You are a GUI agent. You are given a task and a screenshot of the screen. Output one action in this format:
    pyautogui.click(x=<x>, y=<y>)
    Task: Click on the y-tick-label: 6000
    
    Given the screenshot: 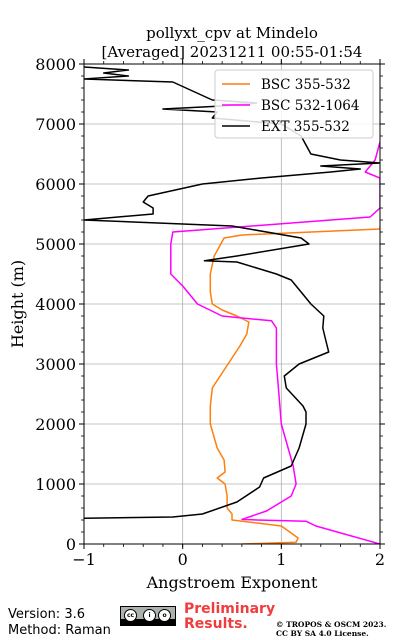 What is the action you would take?
    pyautogui.click(x=55, y=184)
    